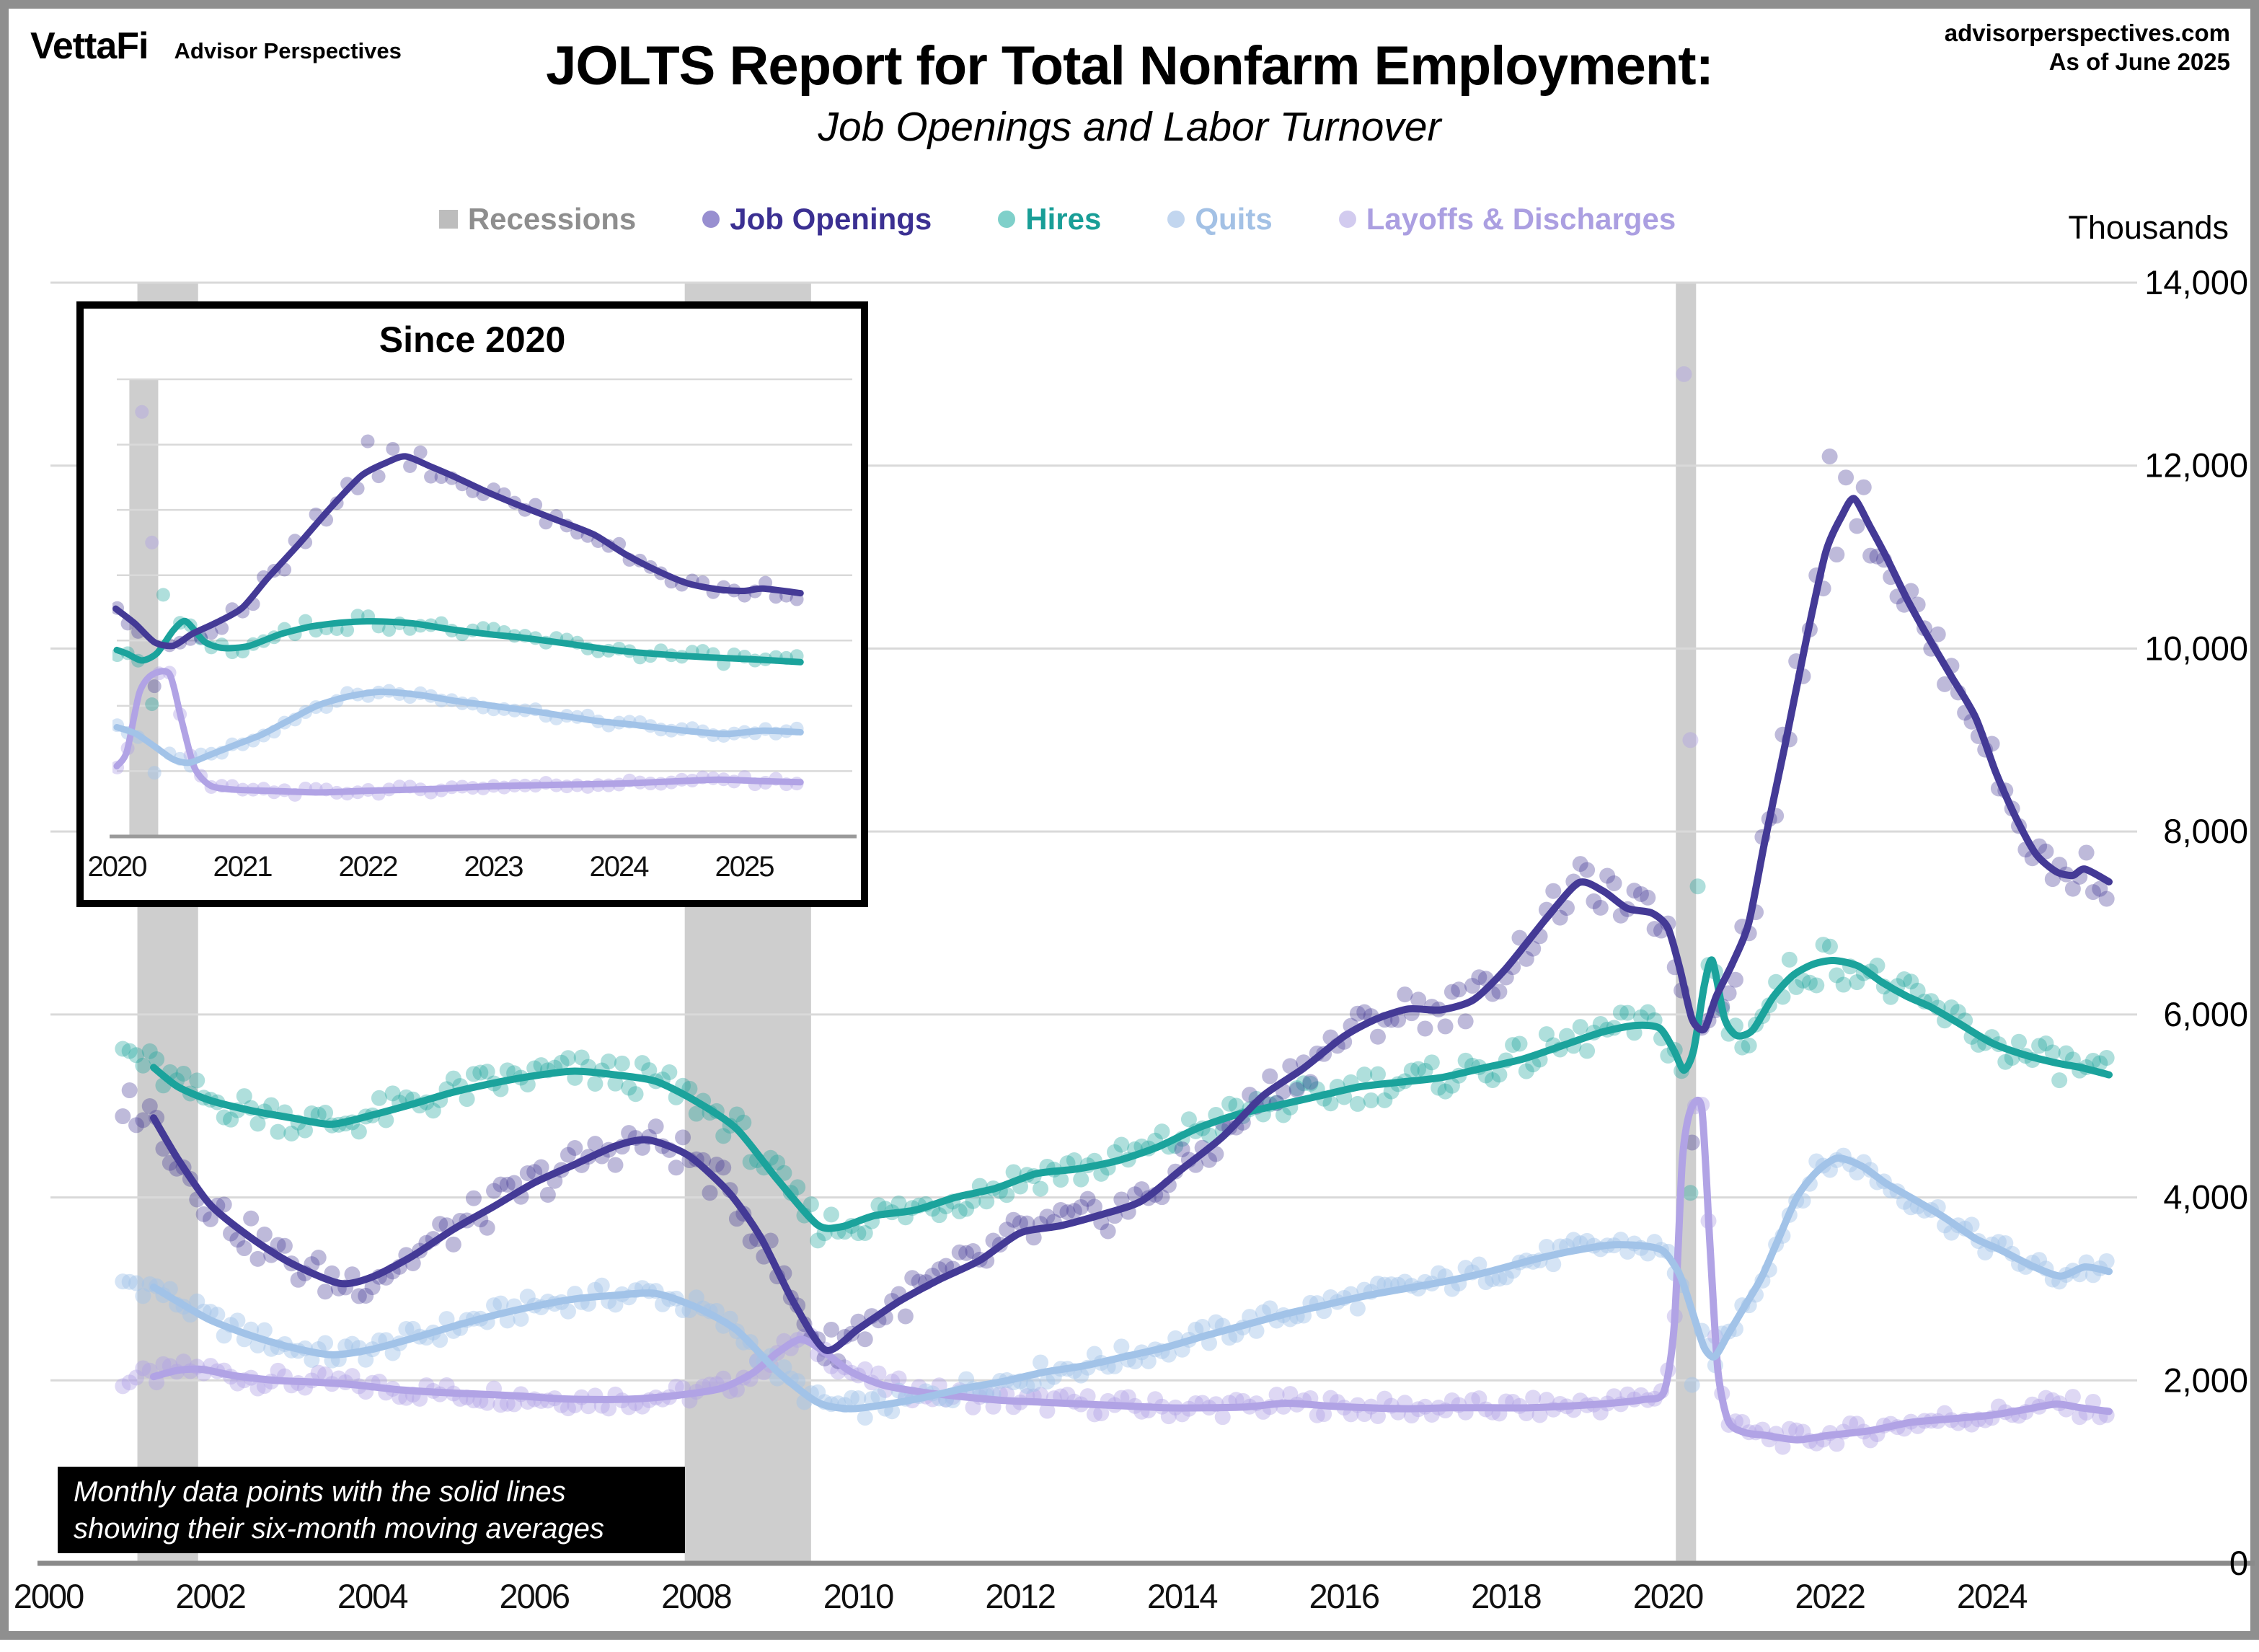 The height and width of the screenshot is (1652, 2259). I want to click on inset-chart-svg: 2020 2021 2022 2023 2024 2025, so click(472, 630).